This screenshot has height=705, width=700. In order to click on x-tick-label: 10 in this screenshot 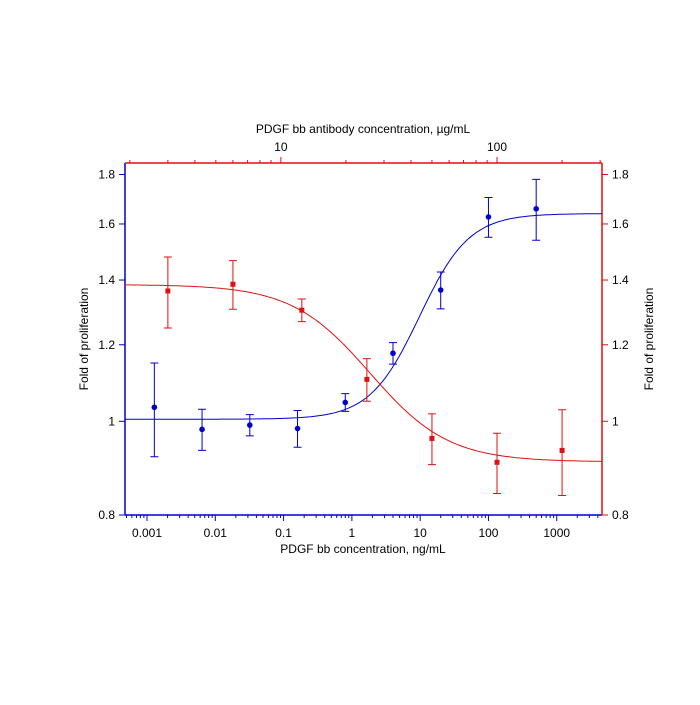, I will do `click(420, 533)`.